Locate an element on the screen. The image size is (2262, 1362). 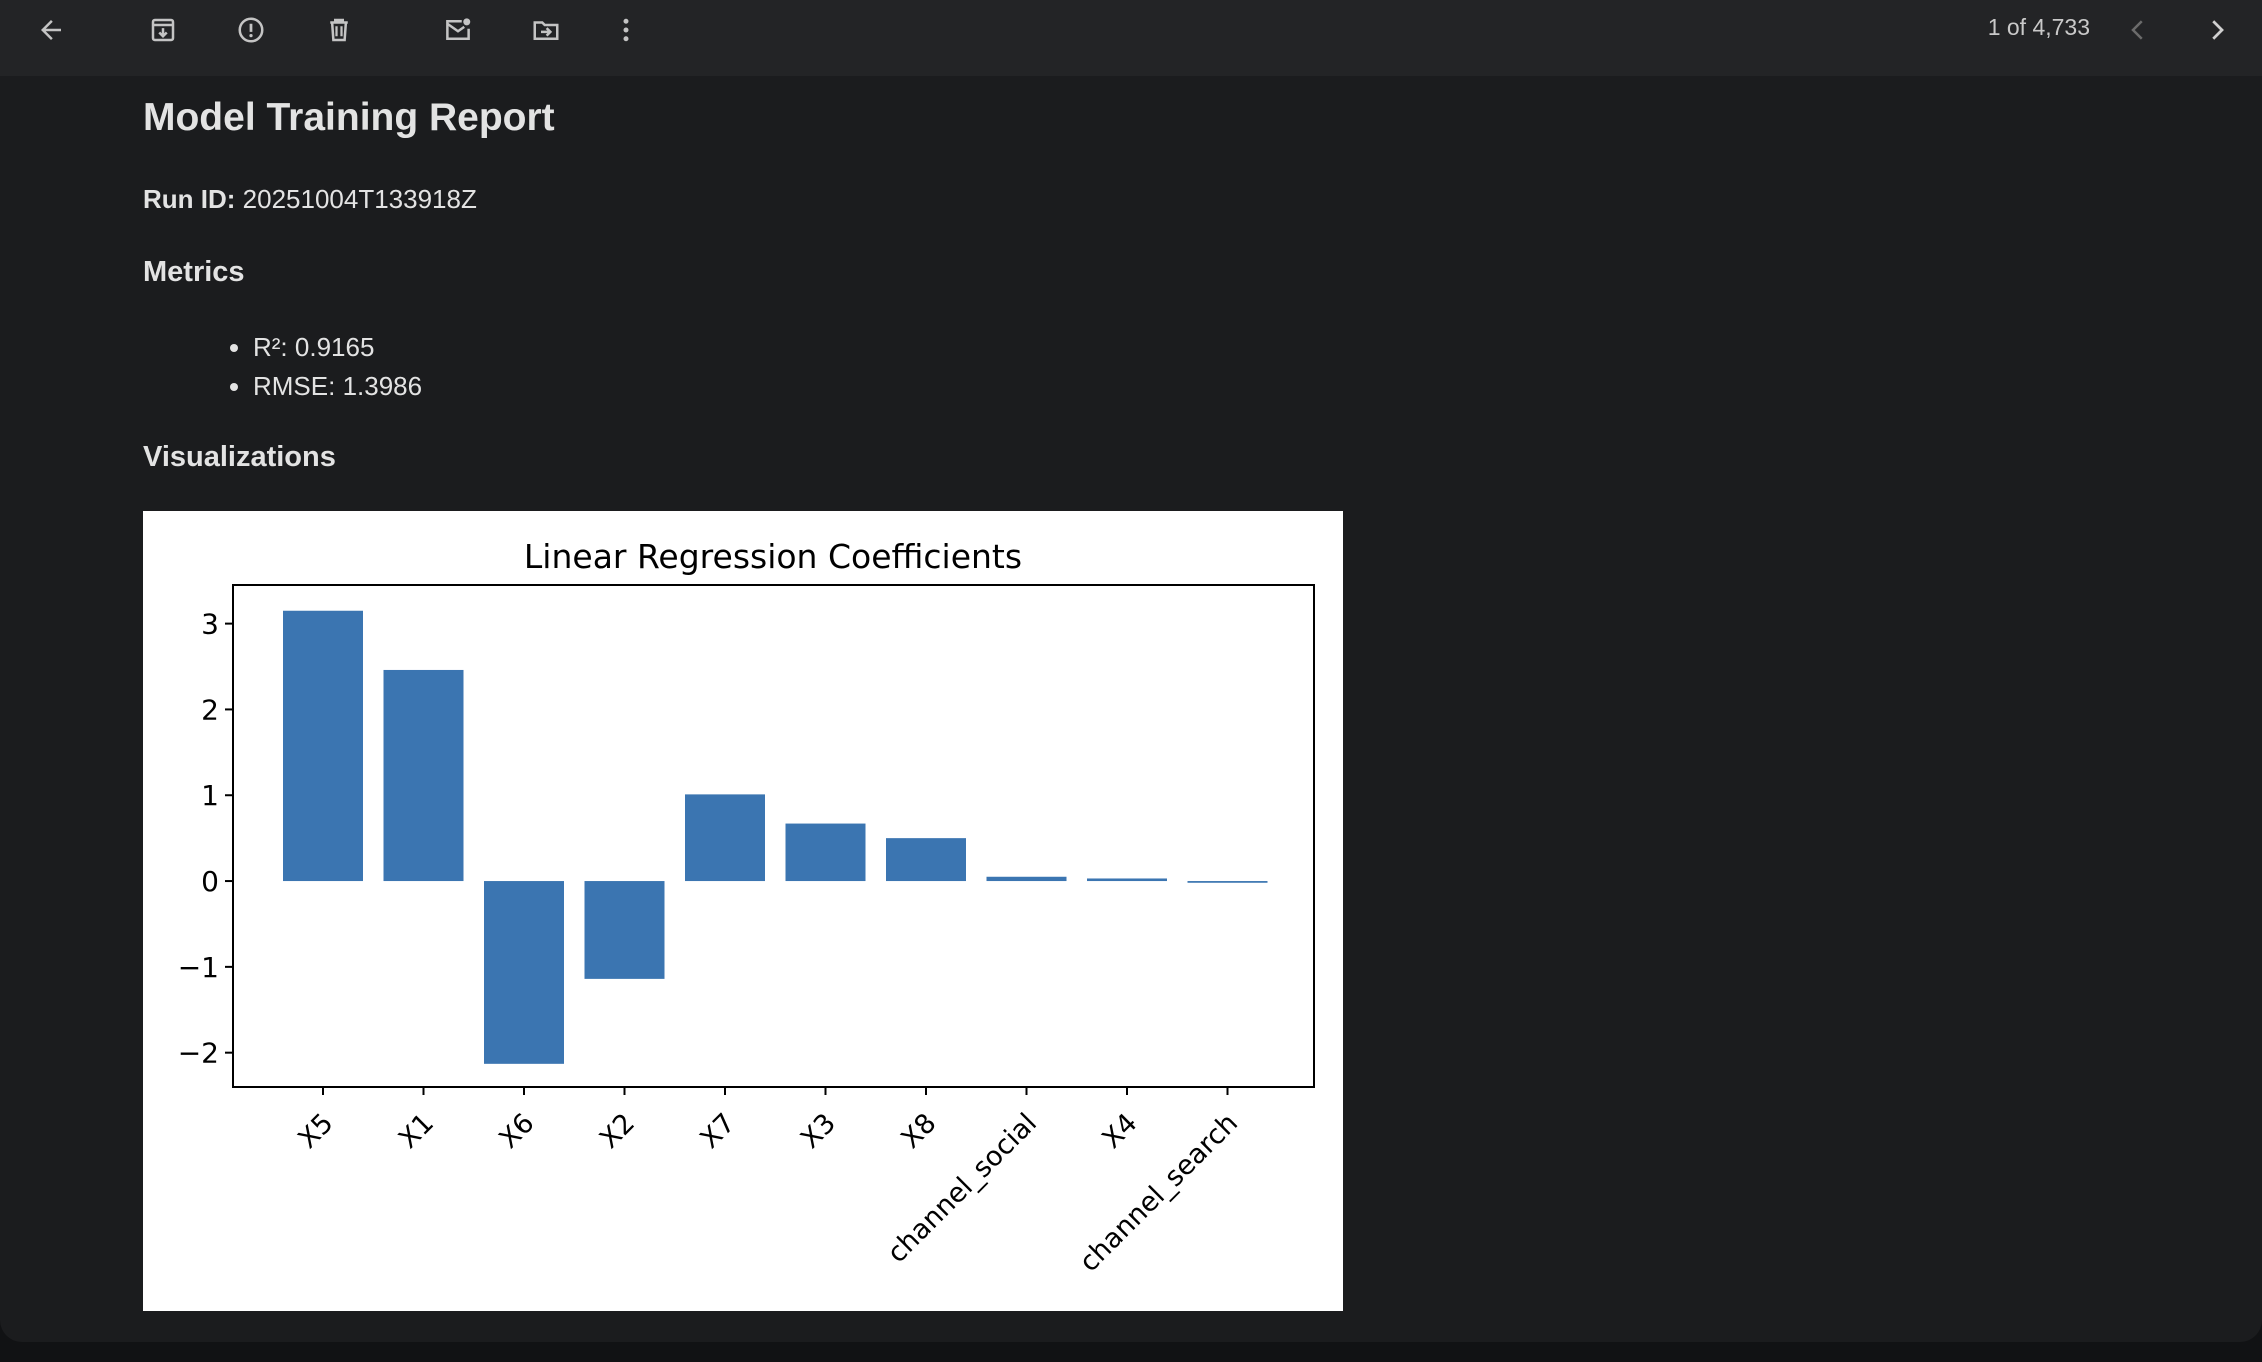
y-tick-label: −1 is located at coordinates (198, 967).